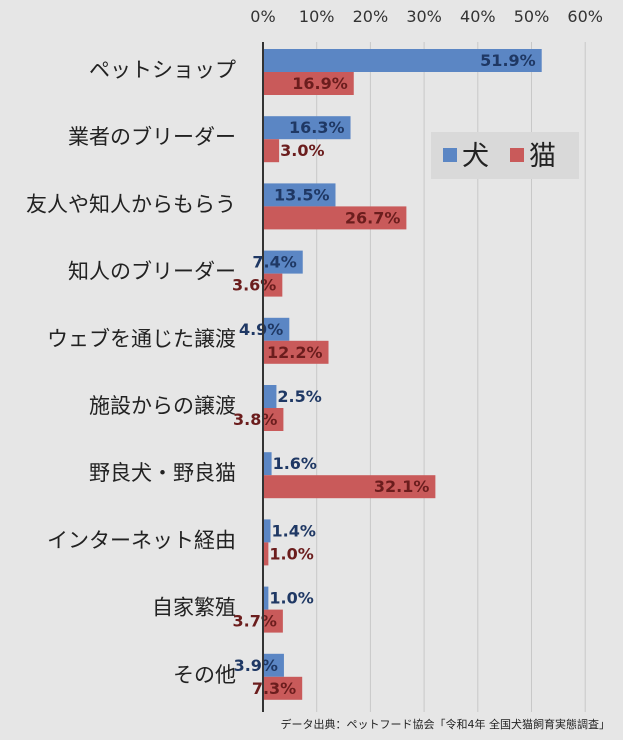 The image size is (623, 740). I want to click on data-label-dog: 4.9%, so click(261, 329).